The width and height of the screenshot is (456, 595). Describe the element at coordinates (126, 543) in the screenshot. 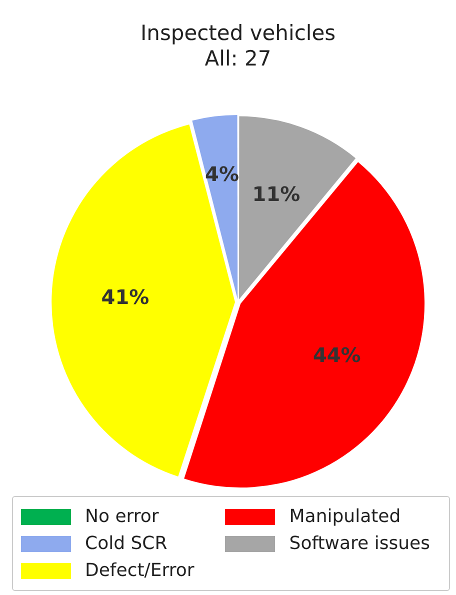

I see `legend-label: Cold SCR` at that location.